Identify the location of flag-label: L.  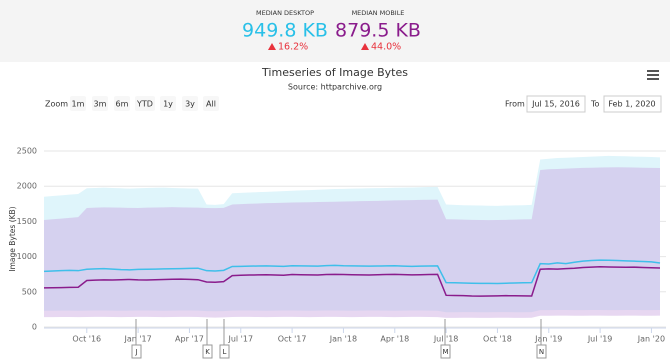
(225, 352).